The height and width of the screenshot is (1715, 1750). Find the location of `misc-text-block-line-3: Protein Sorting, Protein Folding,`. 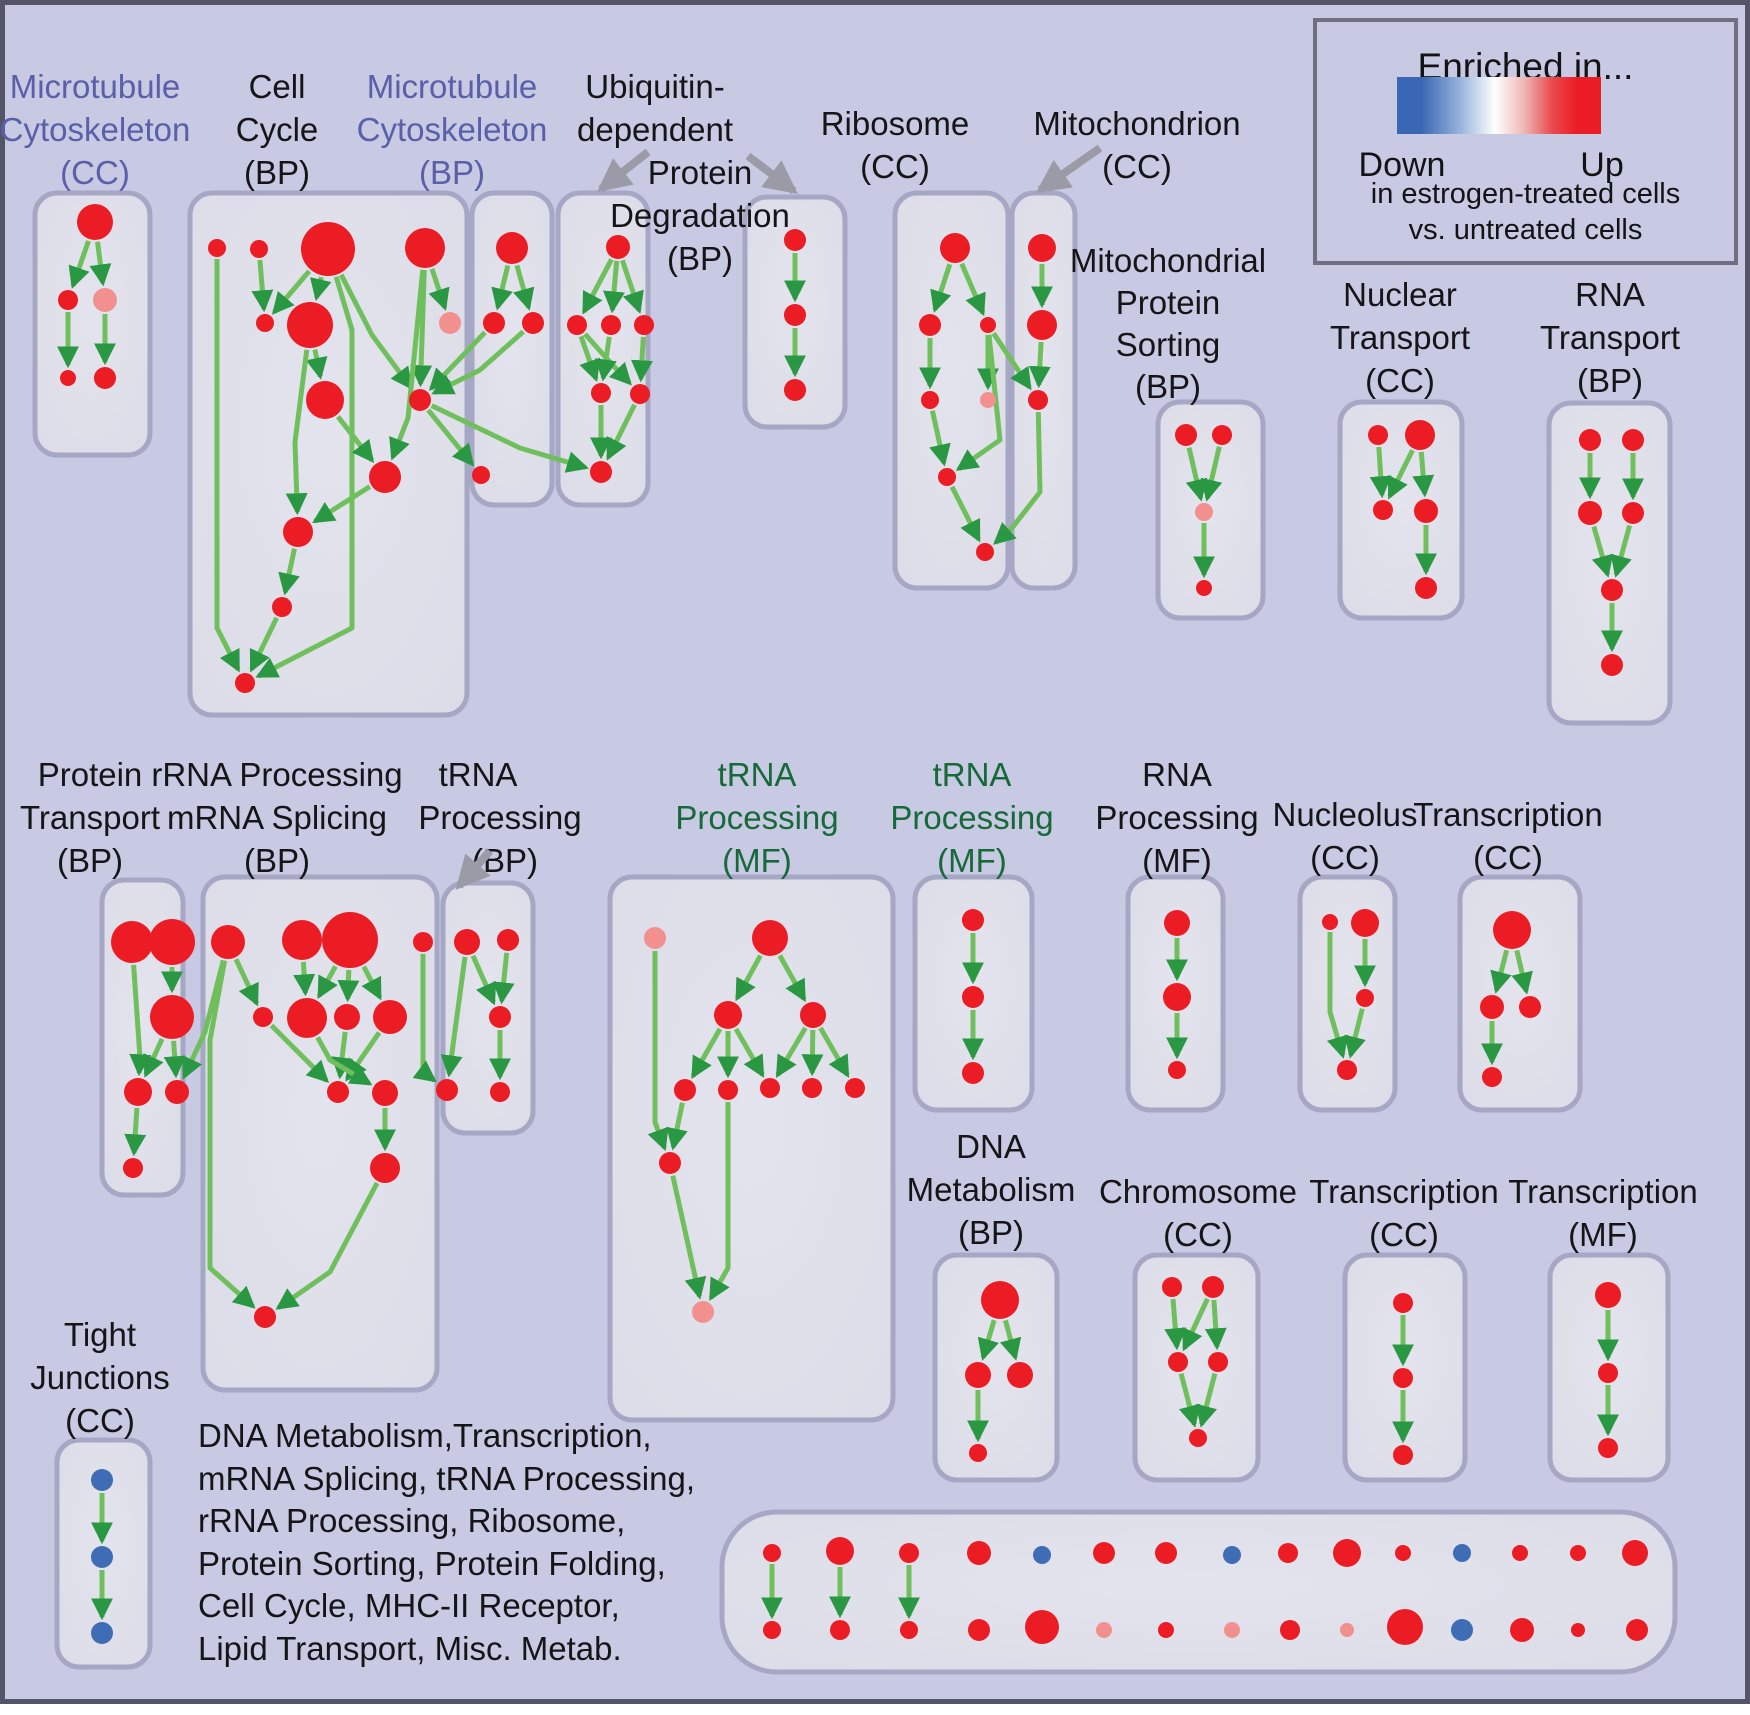

misc-text-block-line-3: Protein Sorting, Protein Folding, is located at coordinates (432, 1563).